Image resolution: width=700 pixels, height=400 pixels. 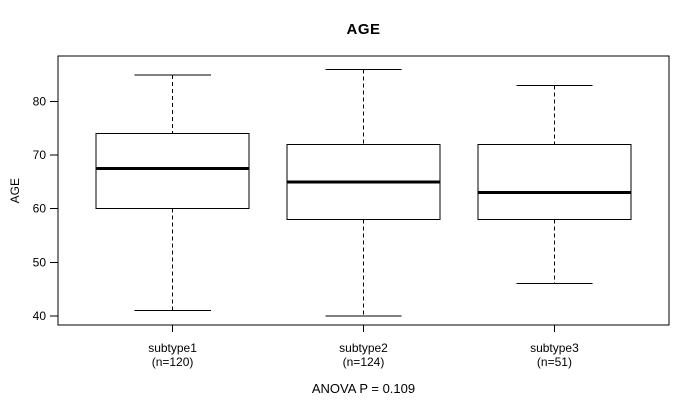 What do you see at coordinates (40, 102) in the screenshot?
I see `y-axis-tick-label: 80` at bounding box center [40, 102].